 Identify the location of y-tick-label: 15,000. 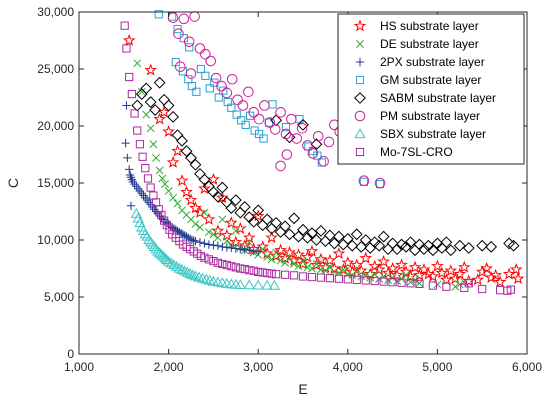
(55, 183).